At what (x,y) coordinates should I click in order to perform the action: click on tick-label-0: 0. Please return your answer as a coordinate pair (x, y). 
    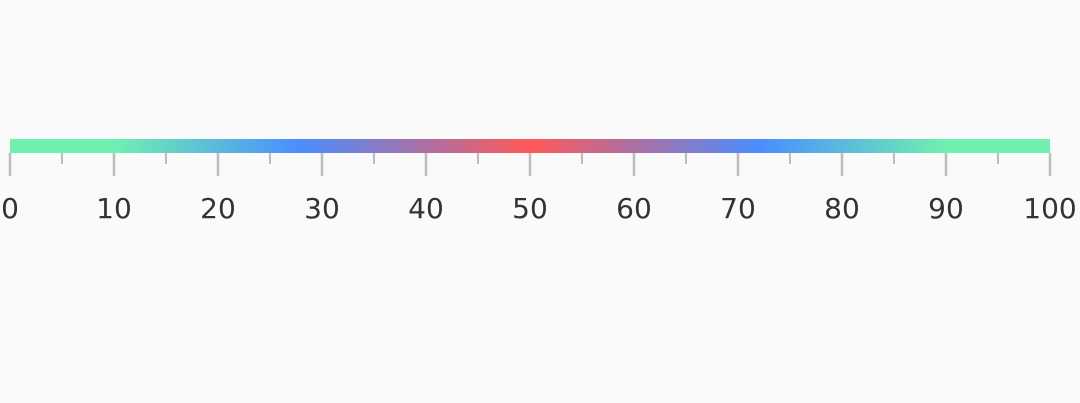
    Looking at the image, I should click on (10, 208).